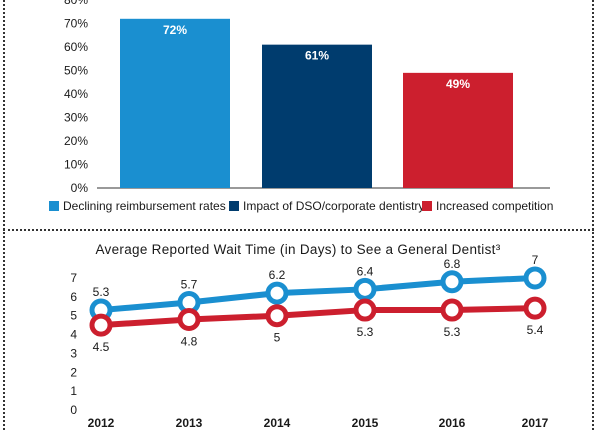 This screenshot has height=430, width=600. Describe the element at coordinates (277, 275) in the screenshot. I see `line-point-label: 6.2` at that location.